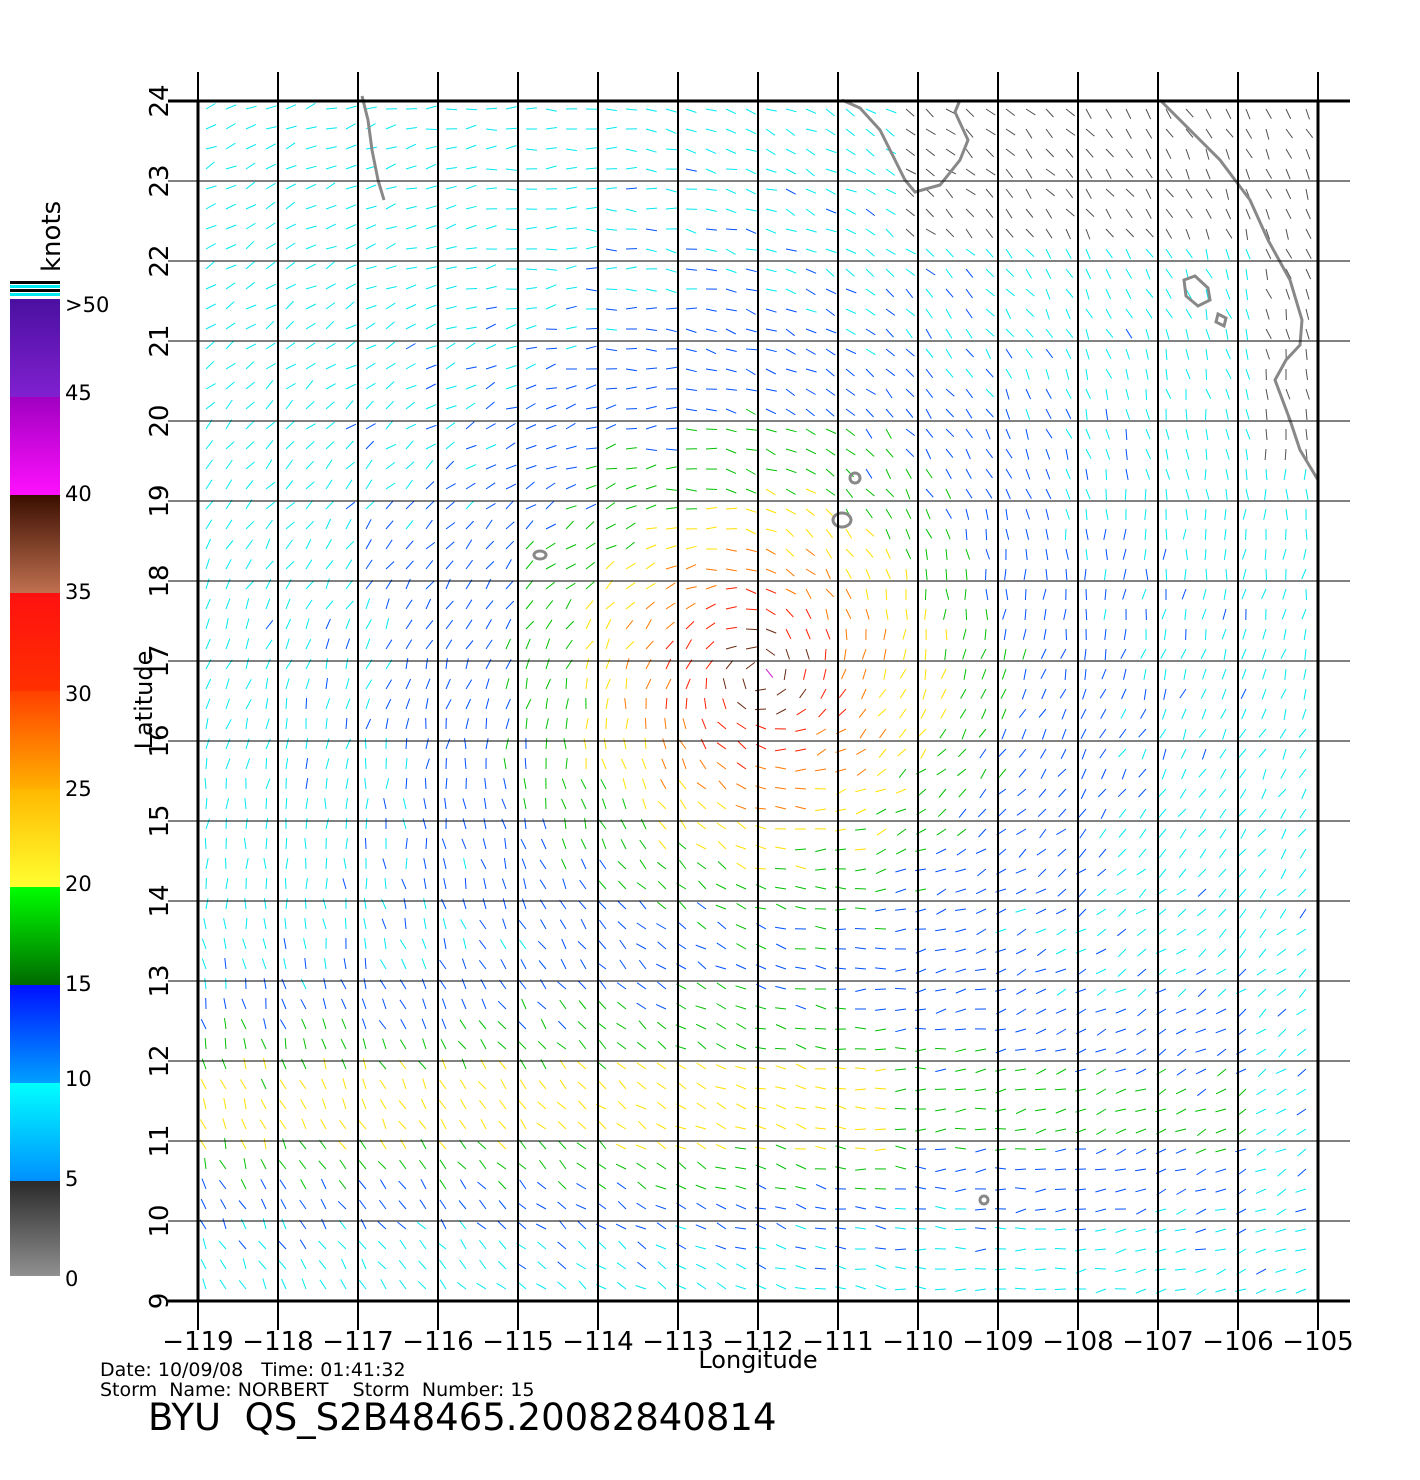 The height and width of the screenshot is (1480, 1420). What do you see at coordinates (517, 1342) in the screenshot?
I see `longitude-tick-label: −115` at bounding box center [517, 1342].